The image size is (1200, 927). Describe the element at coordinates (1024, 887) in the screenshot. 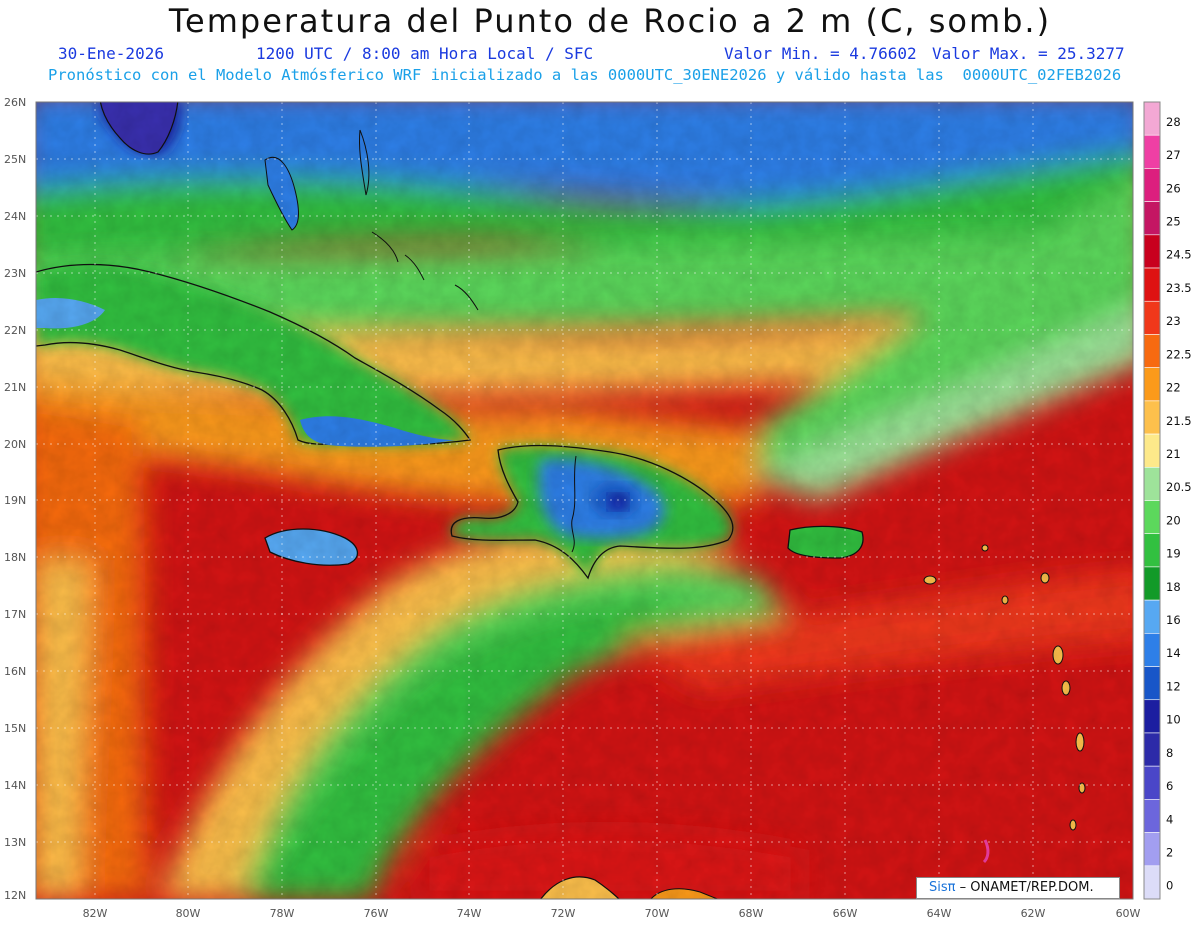

I see `credit-text: – ONAMET/REP.DOM.` at that location.